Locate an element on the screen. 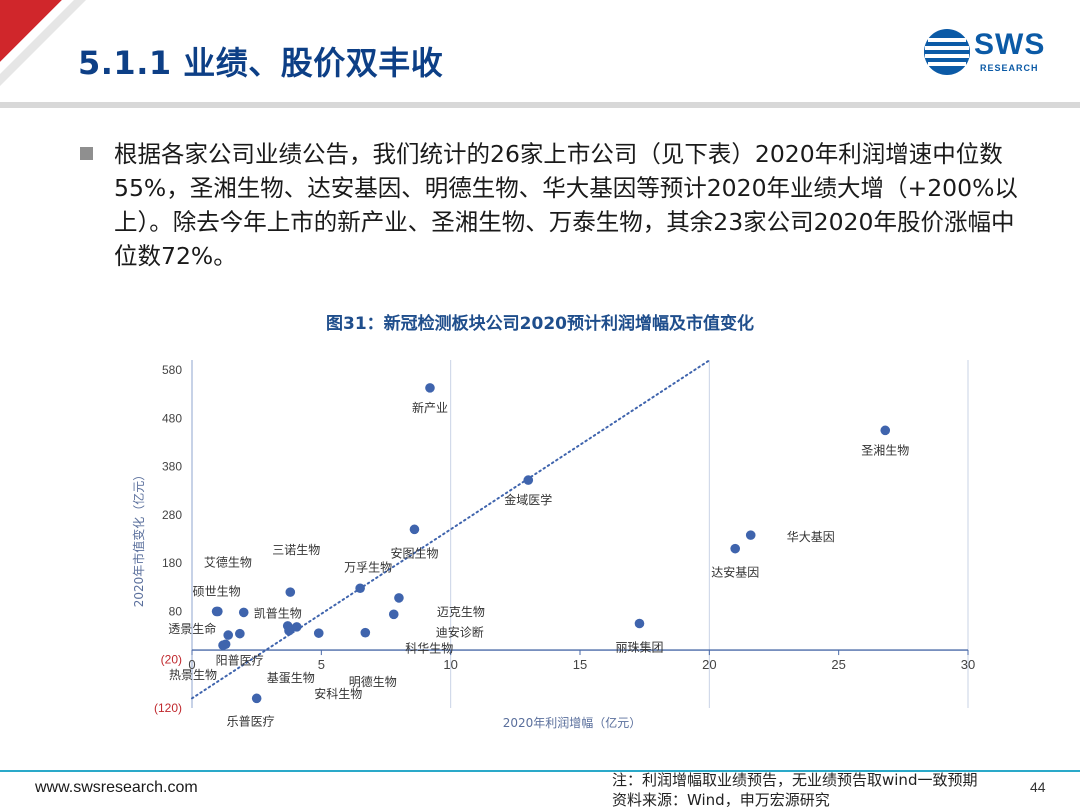 The height and width of the screenshot is (810, 1080). point-label: 万孚生物 is located at coordinates (368, 567).